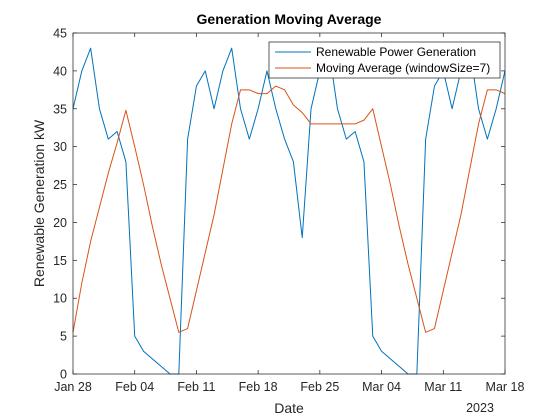 The image size is (560, 420). I want to click on x-tick-label: Feb 11, so click(196, 387).